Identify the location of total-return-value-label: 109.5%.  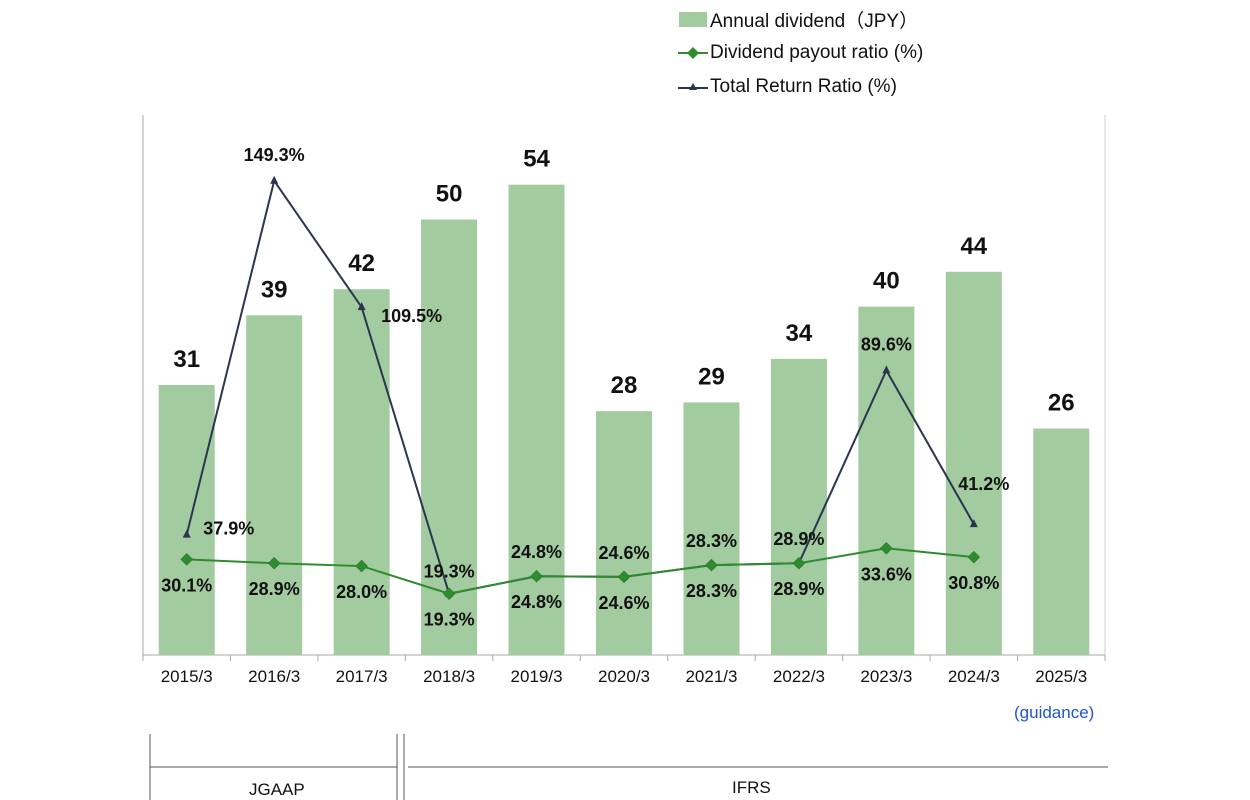
(411, 316).